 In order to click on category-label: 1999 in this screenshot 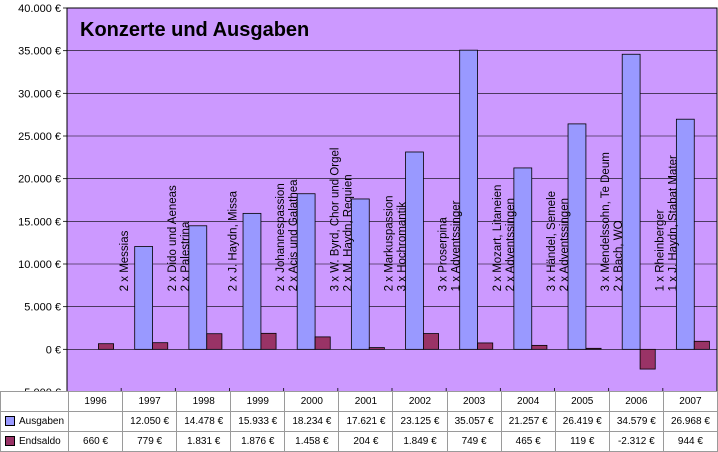, I will do `click(258, 401)`.